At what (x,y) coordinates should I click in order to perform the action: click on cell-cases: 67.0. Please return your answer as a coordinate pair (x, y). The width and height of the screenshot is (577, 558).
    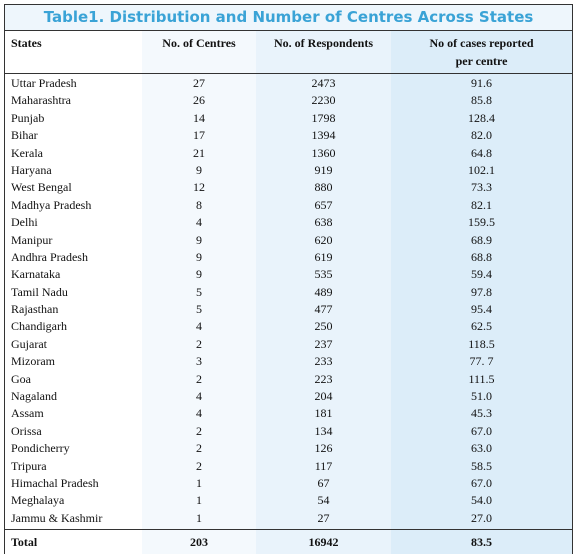
    Looking at the image, I should click on (481, 430).